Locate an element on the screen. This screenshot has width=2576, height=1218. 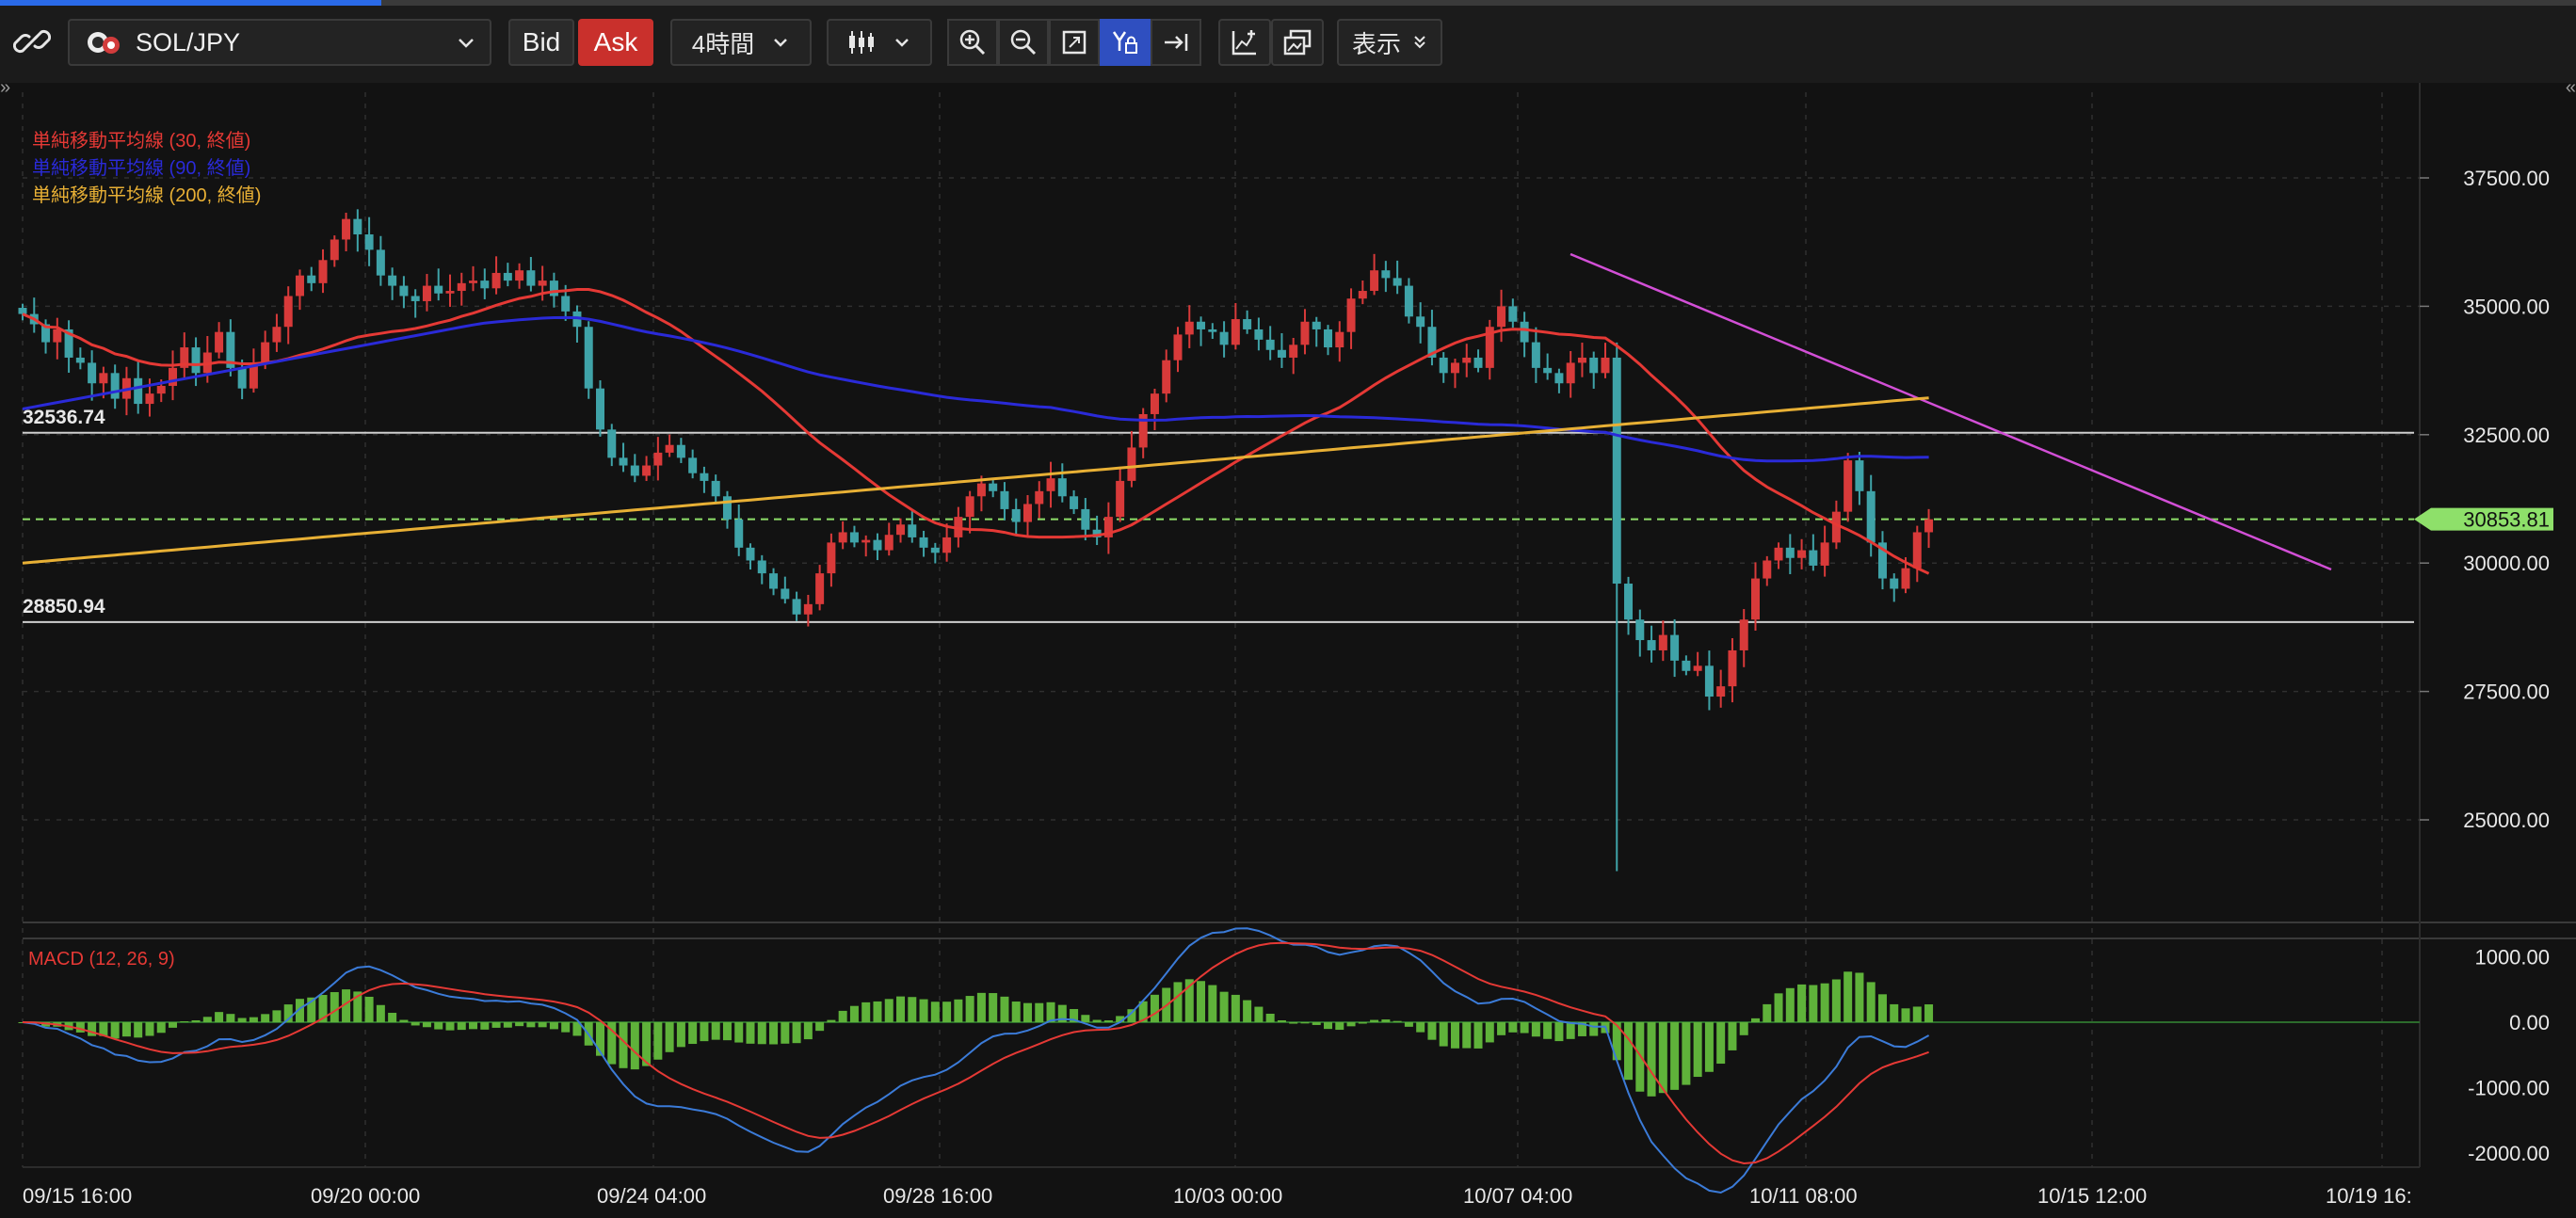
fit-icon is located at coordinates (1074, 42).